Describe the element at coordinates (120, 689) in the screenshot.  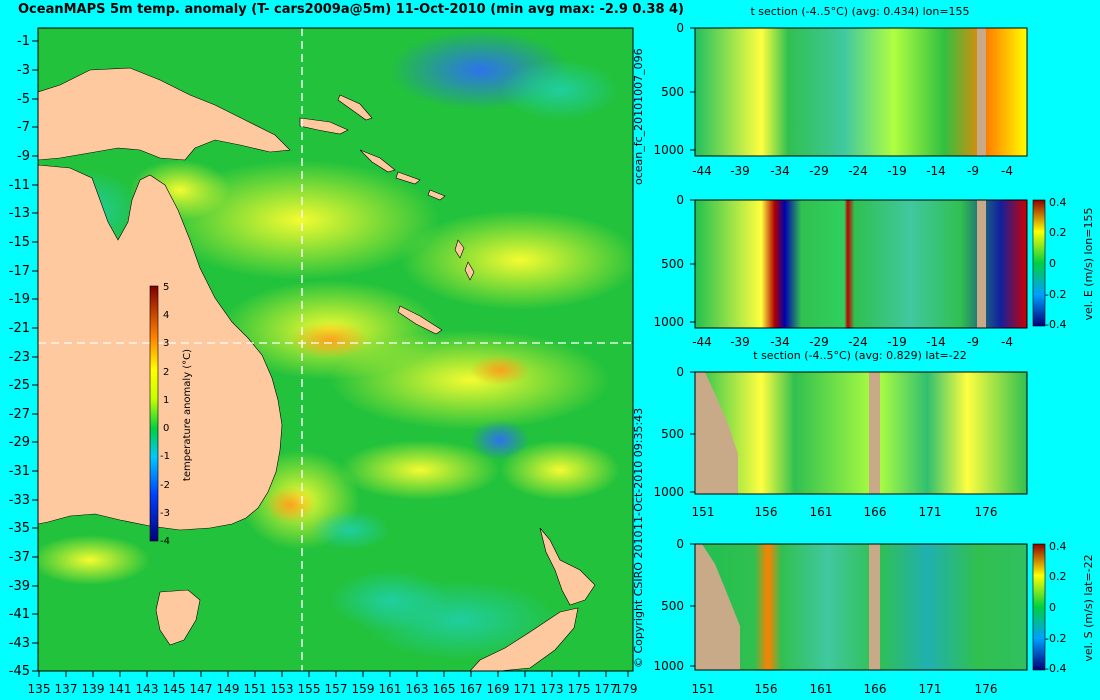
I see `lon-tick-label: 141` at that location.